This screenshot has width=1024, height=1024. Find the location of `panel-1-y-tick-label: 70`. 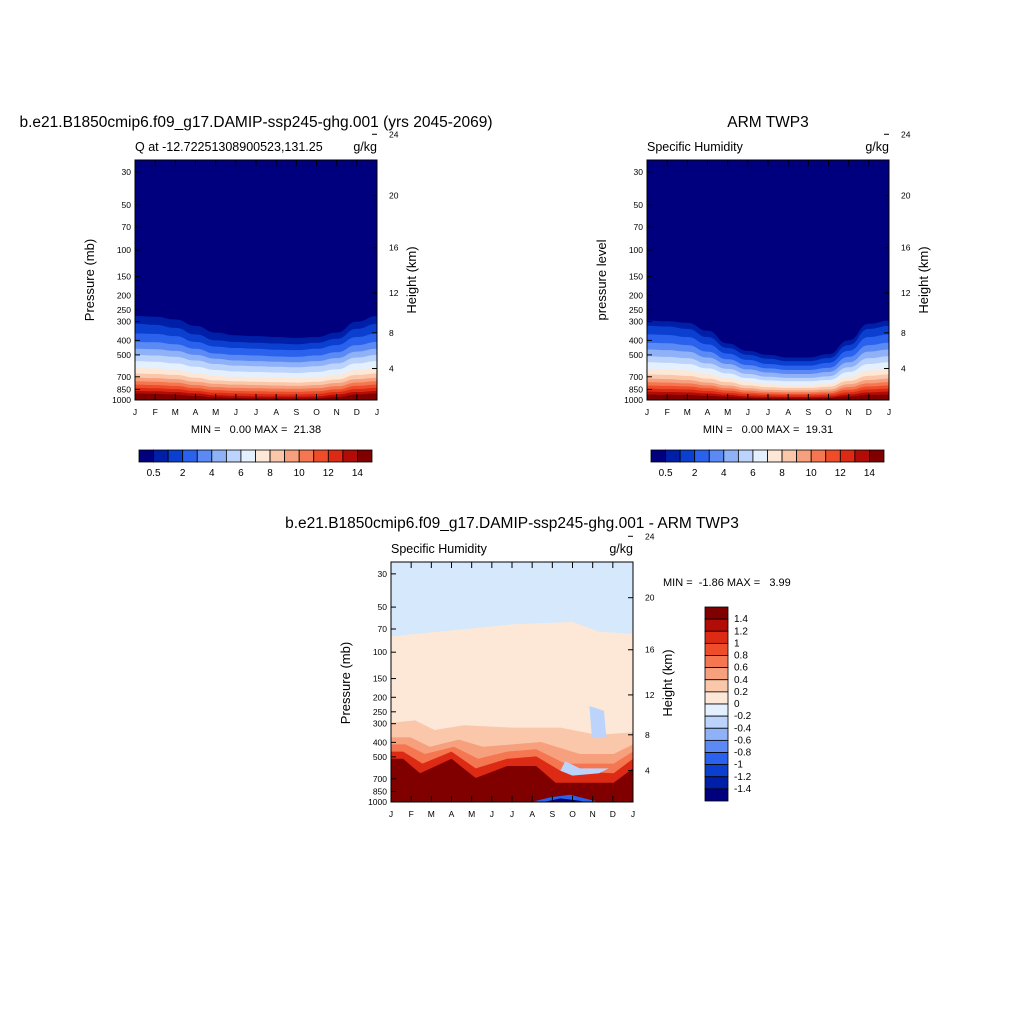

panel-1-y-tick-label: 70 is located at coordinates (127, 227).